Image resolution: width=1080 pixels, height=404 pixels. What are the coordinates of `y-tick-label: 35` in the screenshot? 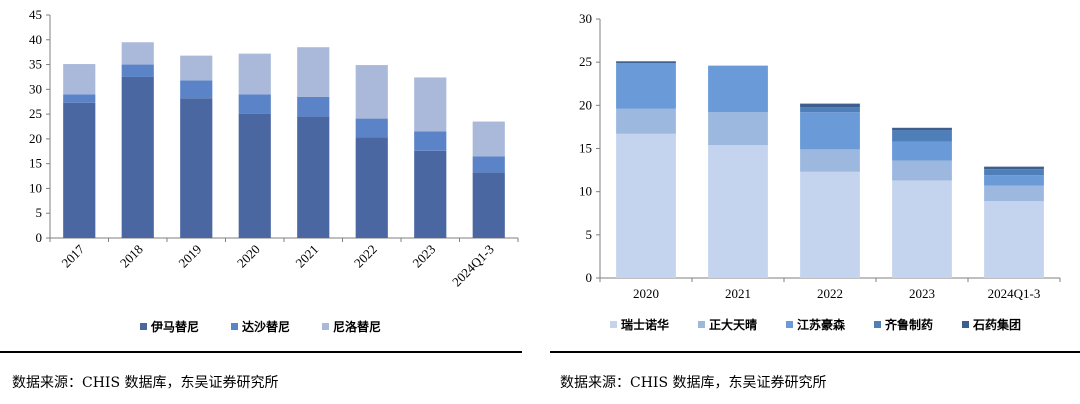 It's located at (35, 64).